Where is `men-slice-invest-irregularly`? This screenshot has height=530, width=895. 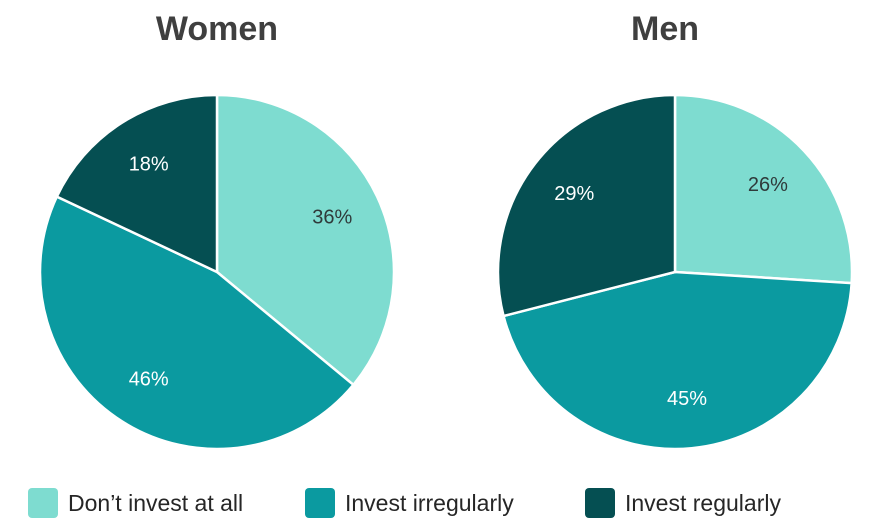 men-slice-invest-irregularly is located at coordinates (677, 360).